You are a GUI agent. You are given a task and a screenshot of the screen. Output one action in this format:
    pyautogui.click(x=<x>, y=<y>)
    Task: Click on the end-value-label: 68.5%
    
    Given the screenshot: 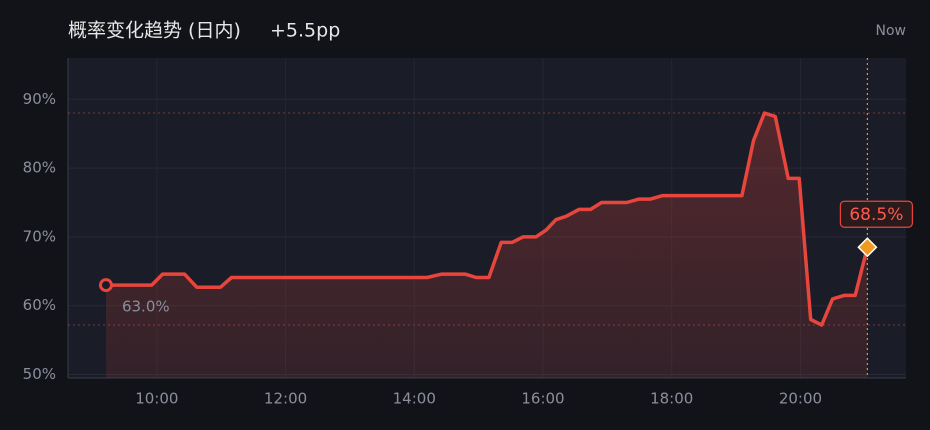 What is the action you would take?
    pyautogui.click(x=876, y=215)
    